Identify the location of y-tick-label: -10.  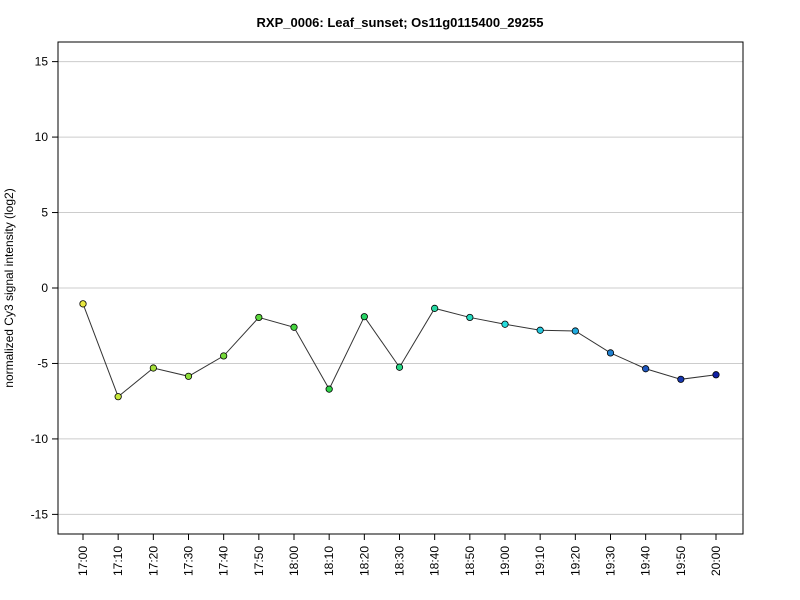
(40, 439).